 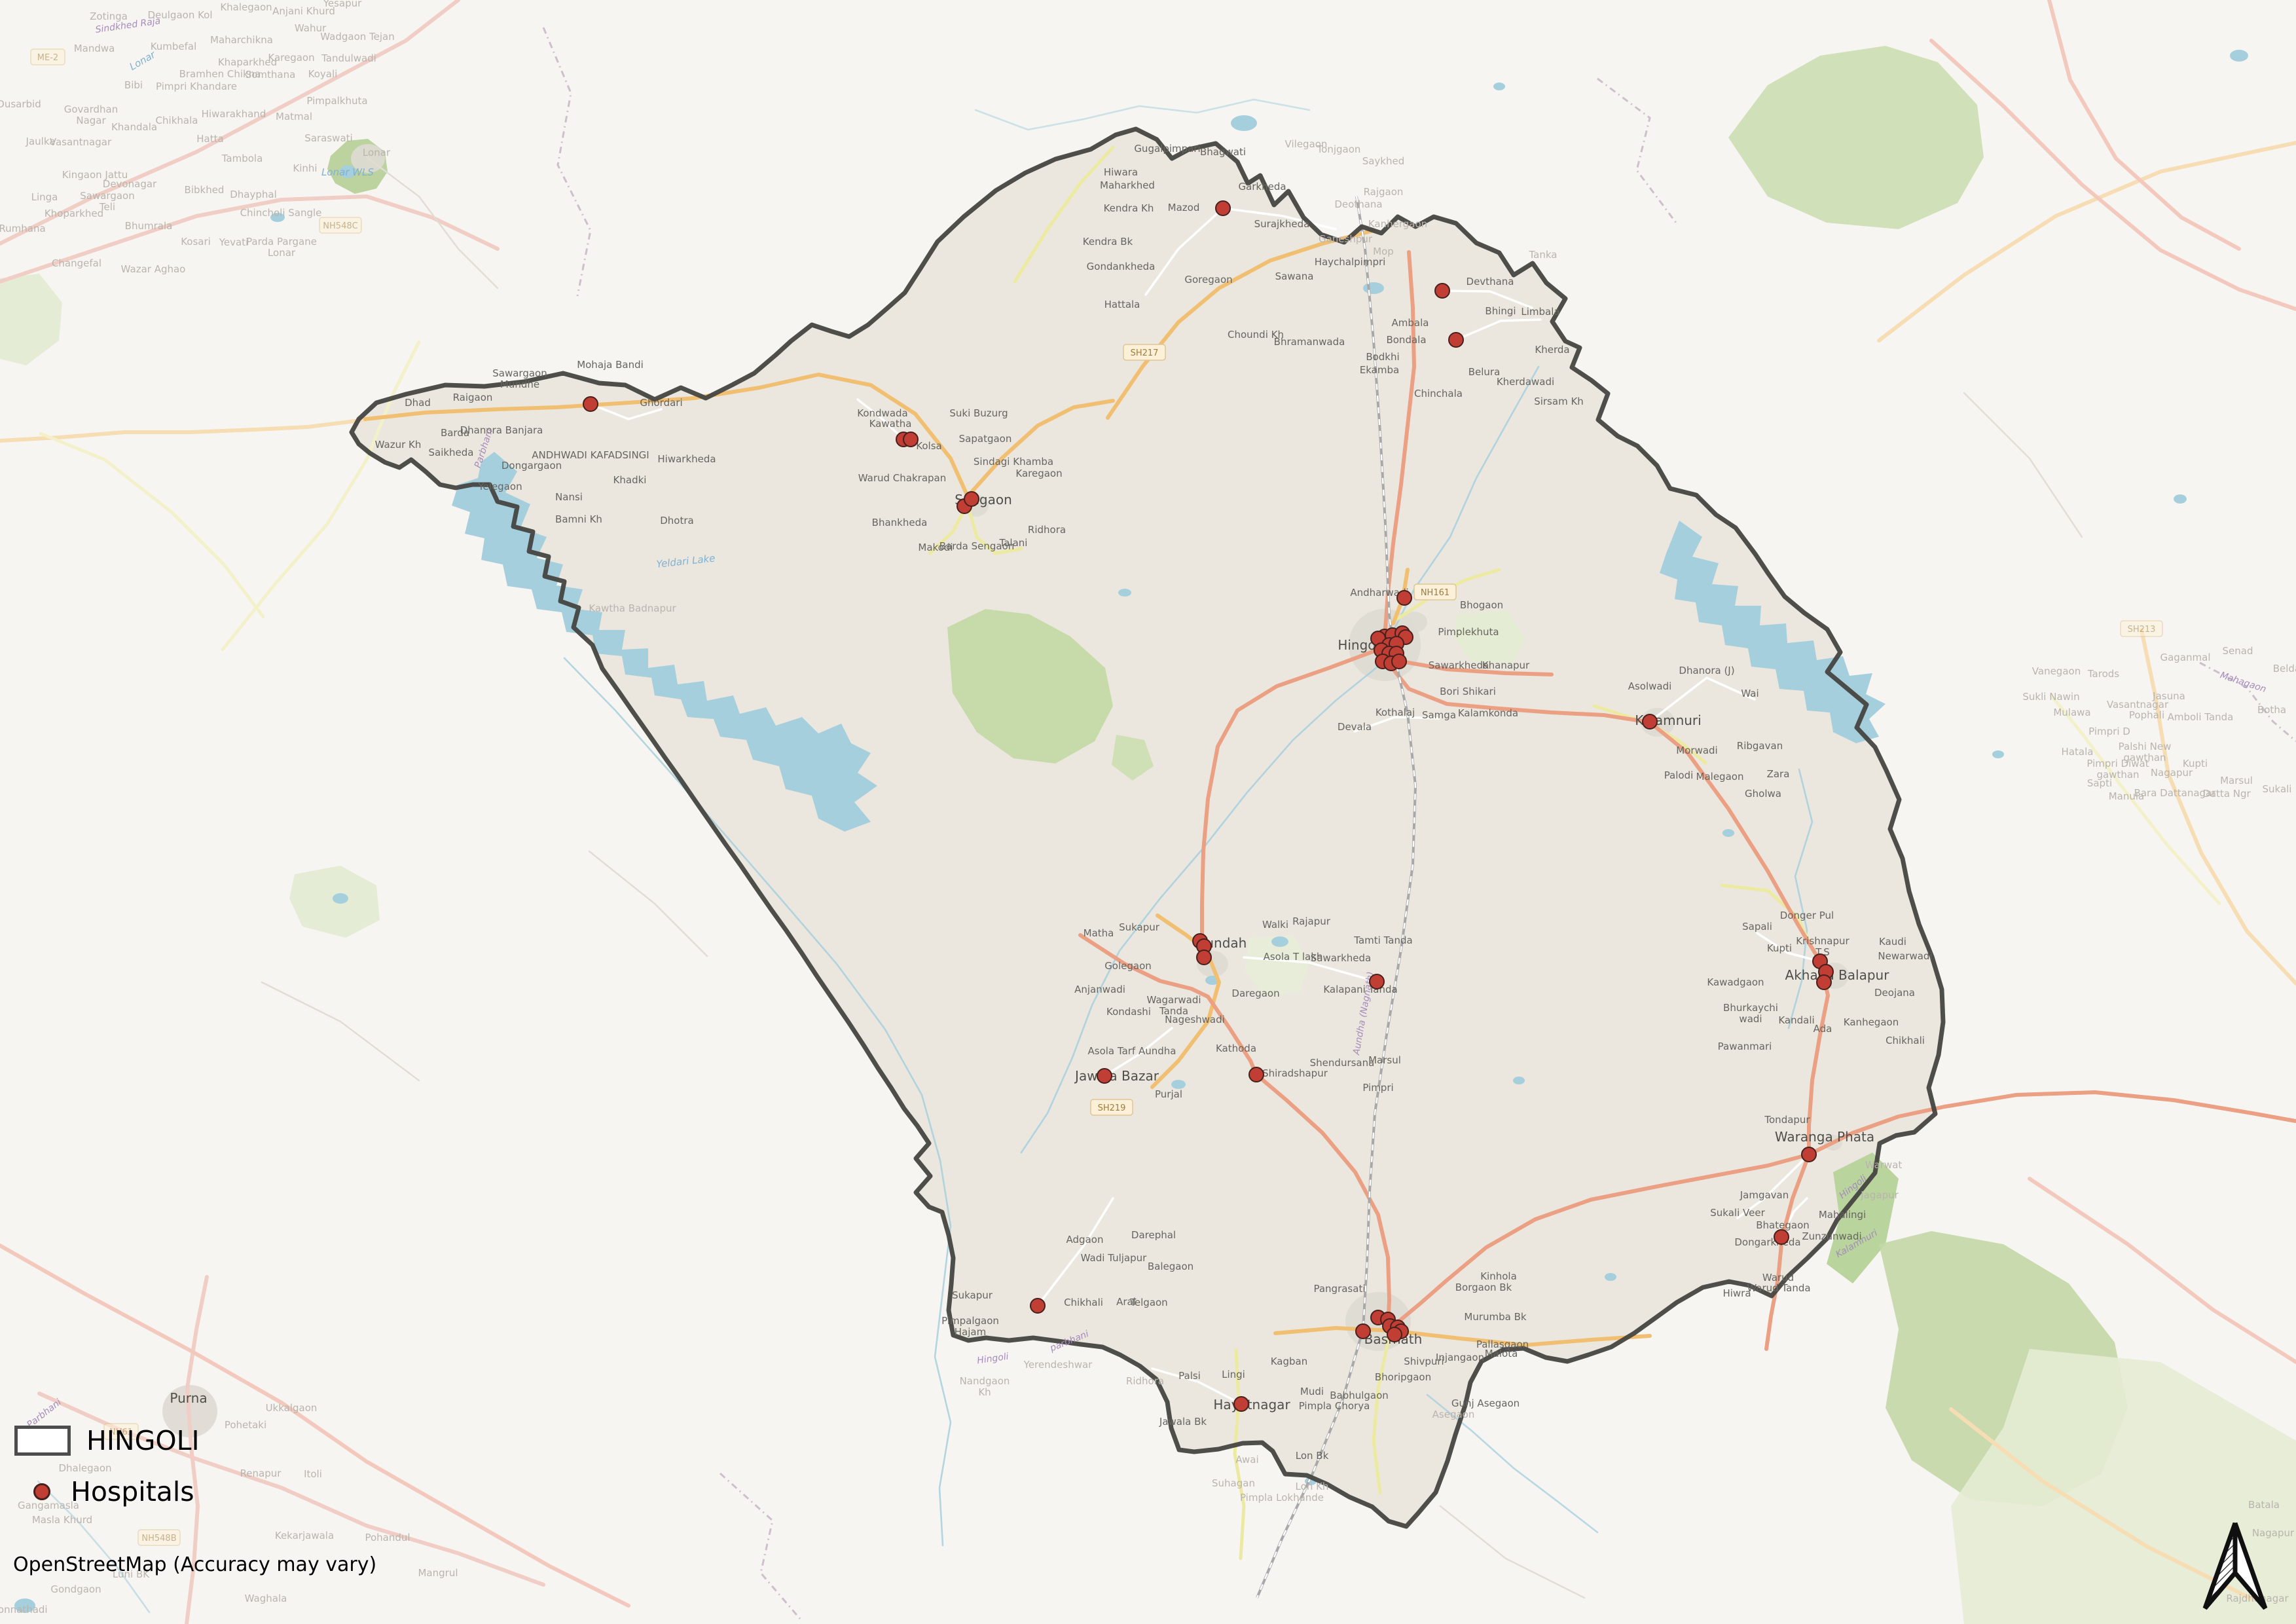 I want to click on place-label-outside: Yerendeshwar, so click(x=1058, y=1365).